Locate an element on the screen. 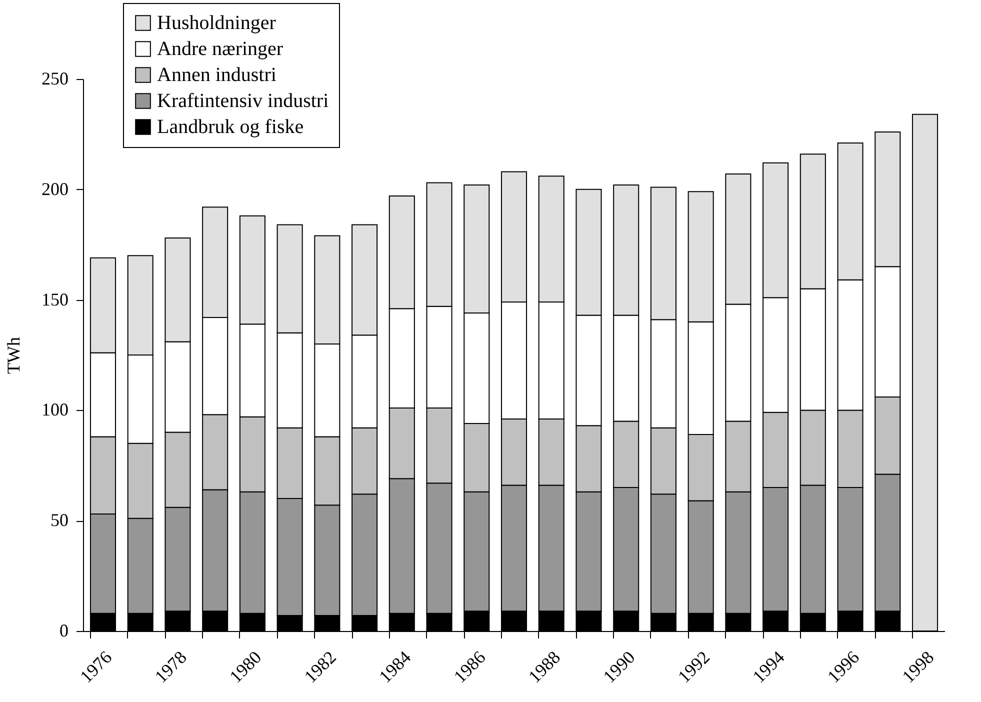  y-tick-label: 100 is located at coordinates (55, 410).